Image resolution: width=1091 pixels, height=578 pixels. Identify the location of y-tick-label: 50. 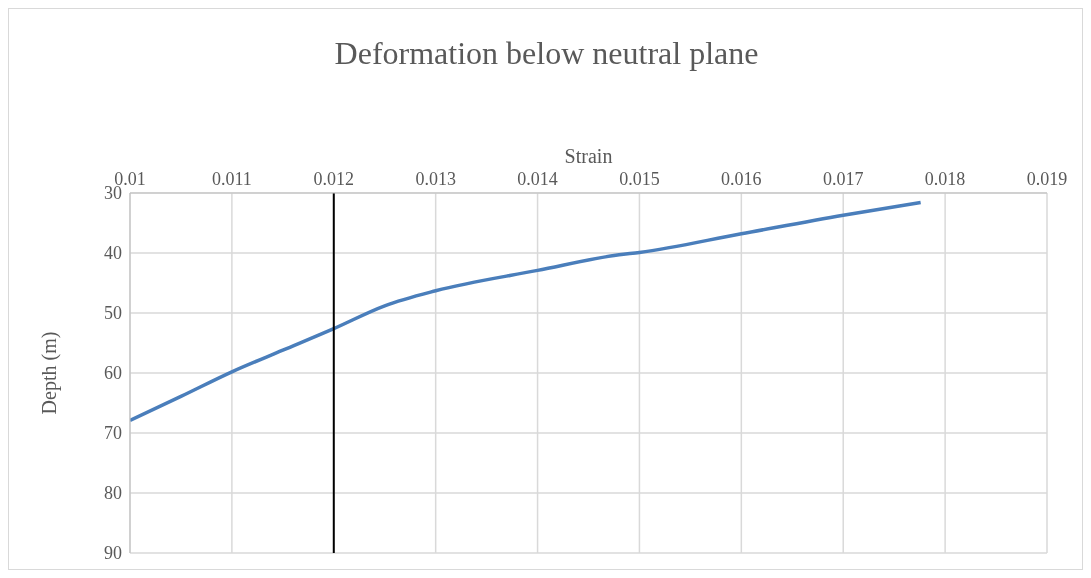
(113, 313).